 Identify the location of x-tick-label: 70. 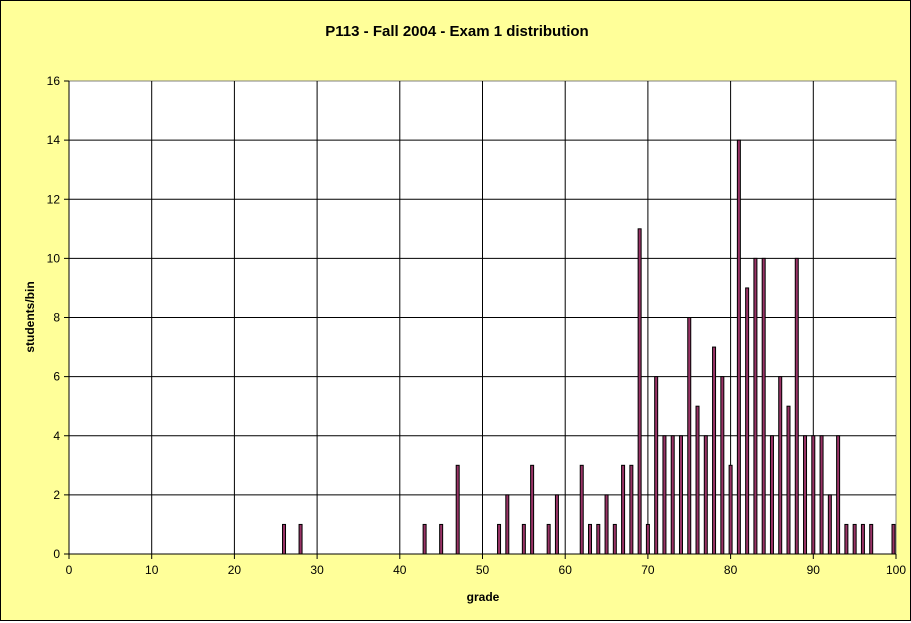
(648, 570).